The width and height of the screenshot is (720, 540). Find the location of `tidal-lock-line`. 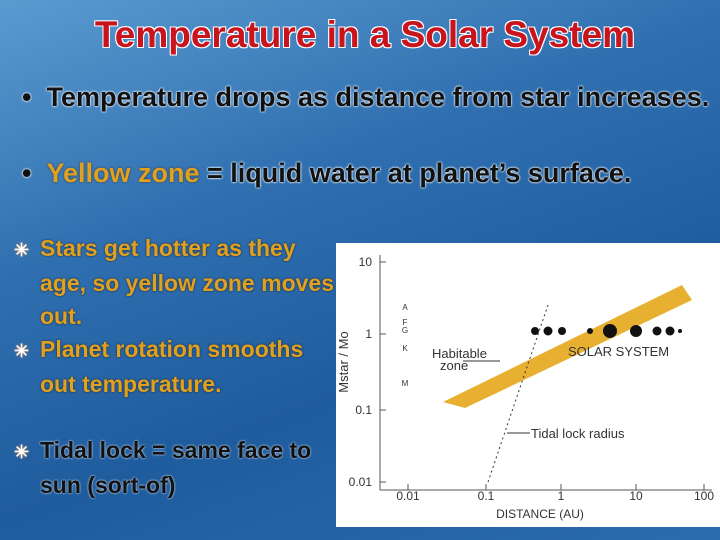

tidal-lock-line is located at coordinates (518, 393).